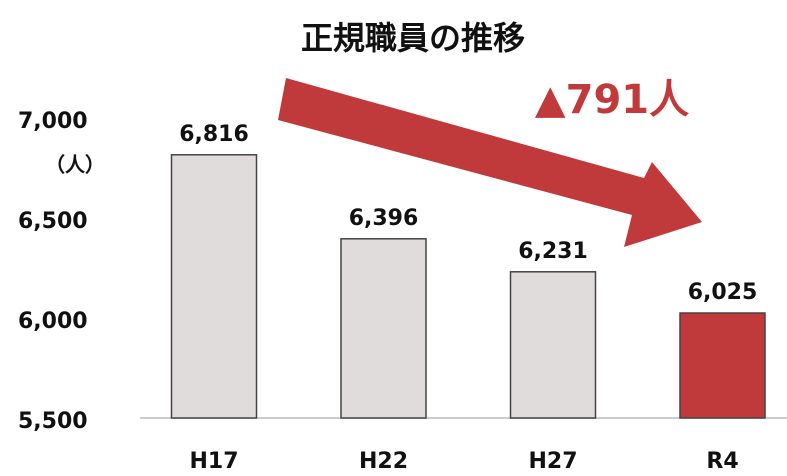 Image resolution: width=787 pixels, height=476 pixels. I want to click on y-tick-label: 6,500, so click(53, 221).